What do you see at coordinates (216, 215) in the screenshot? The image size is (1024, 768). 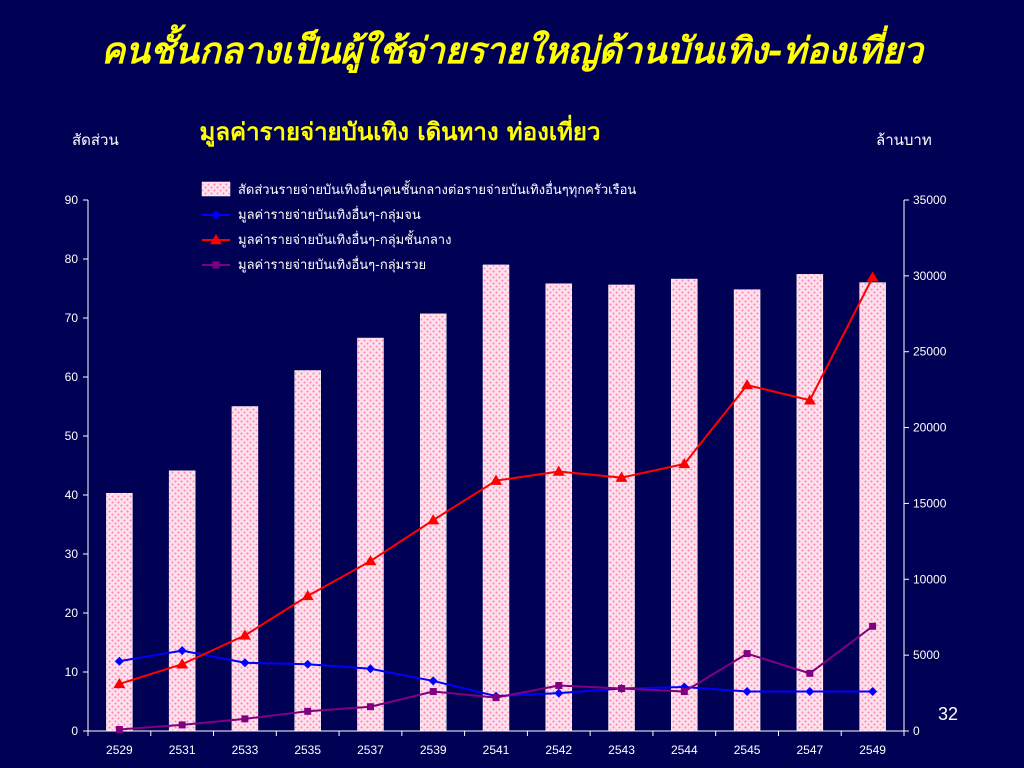 I see `legend-marker-poor` at bounding box center [216, 215].